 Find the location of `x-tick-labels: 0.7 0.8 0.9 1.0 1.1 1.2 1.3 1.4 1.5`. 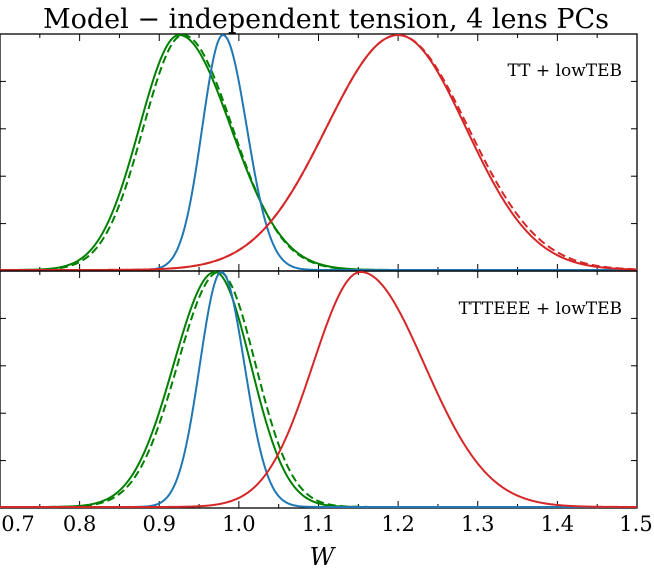

x-tick-labels: 0.7 0.8 0.9 1.0 1.1 1.2 1.3 1.4 1.5 is located at coordinates (326, 524).